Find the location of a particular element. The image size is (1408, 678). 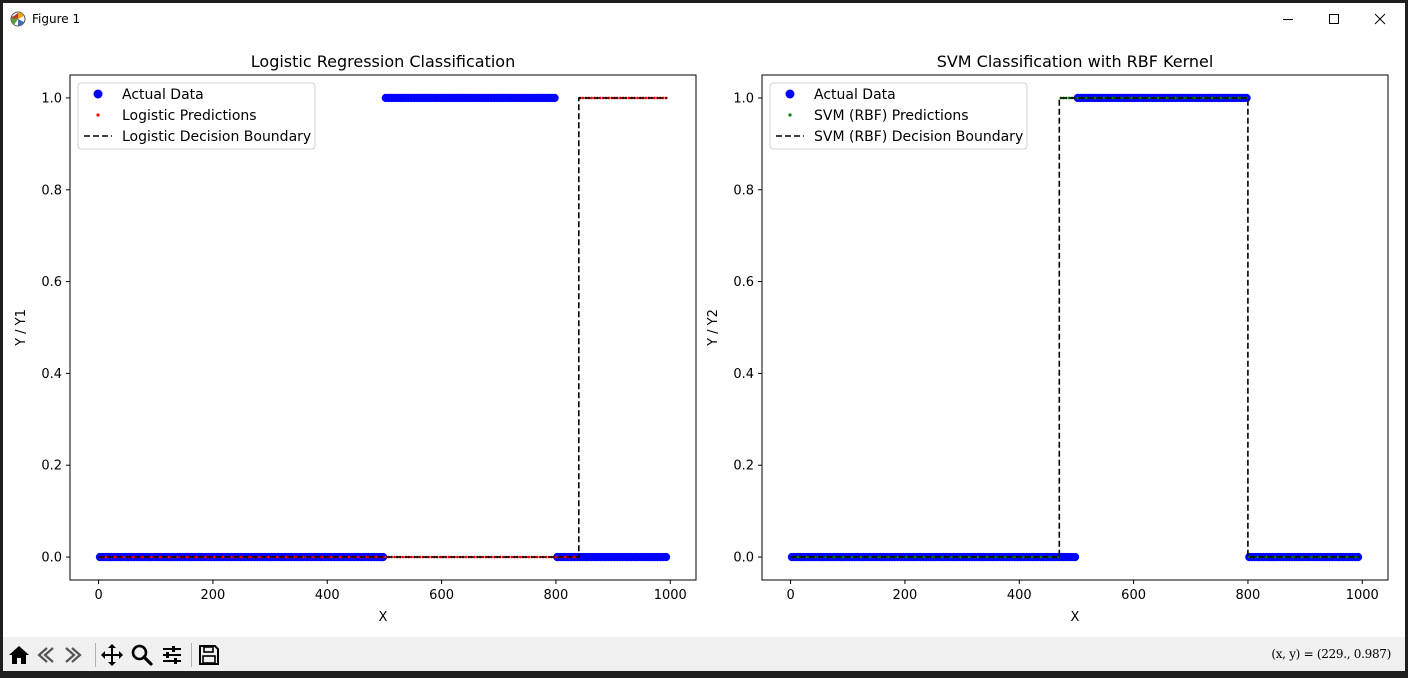

x-tick-label: 200 is located at coordinates (905, 595).